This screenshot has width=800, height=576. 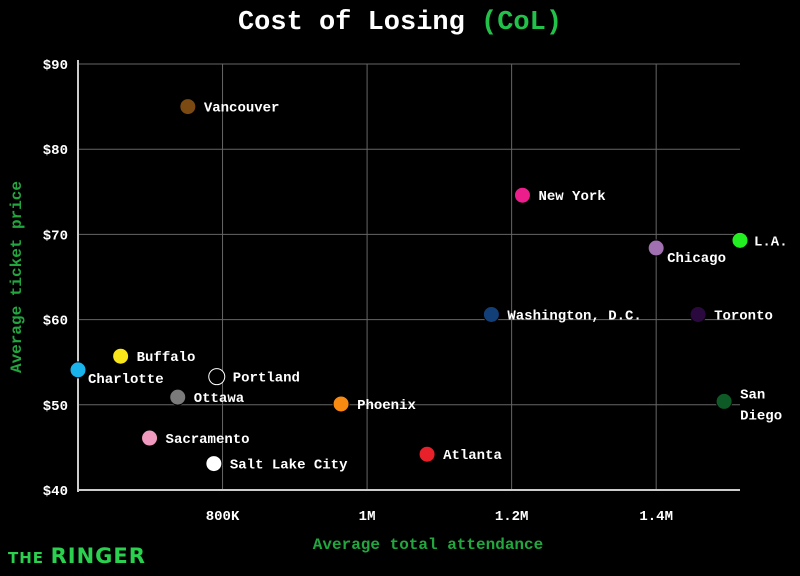 I want to click on title-text: Cost of Losing, so click(x=351, y=23).